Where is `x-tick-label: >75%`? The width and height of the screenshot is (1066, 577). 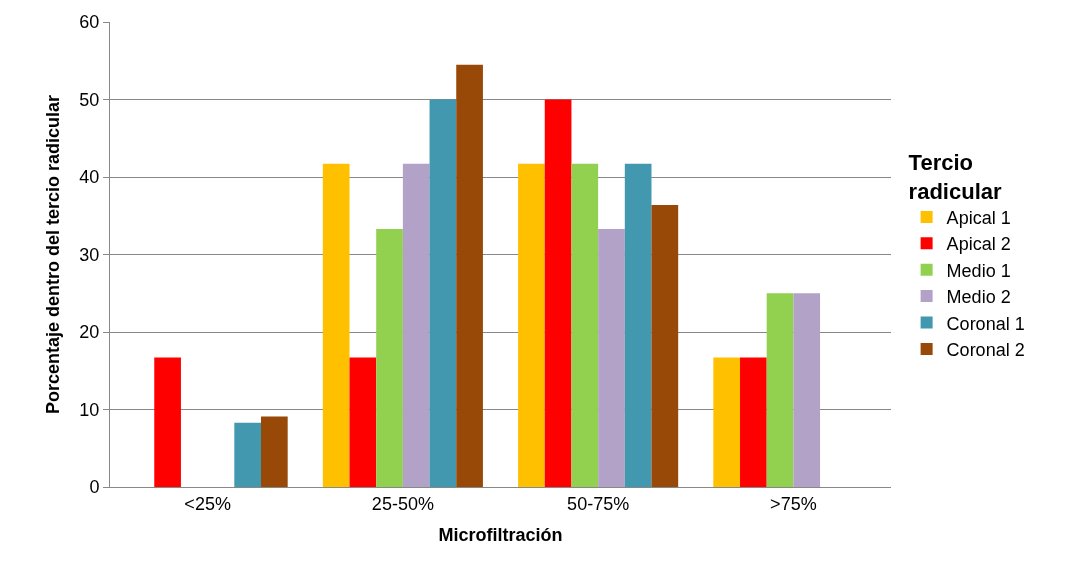 x-tick-label: >75% is located at coordinates (793, 503).